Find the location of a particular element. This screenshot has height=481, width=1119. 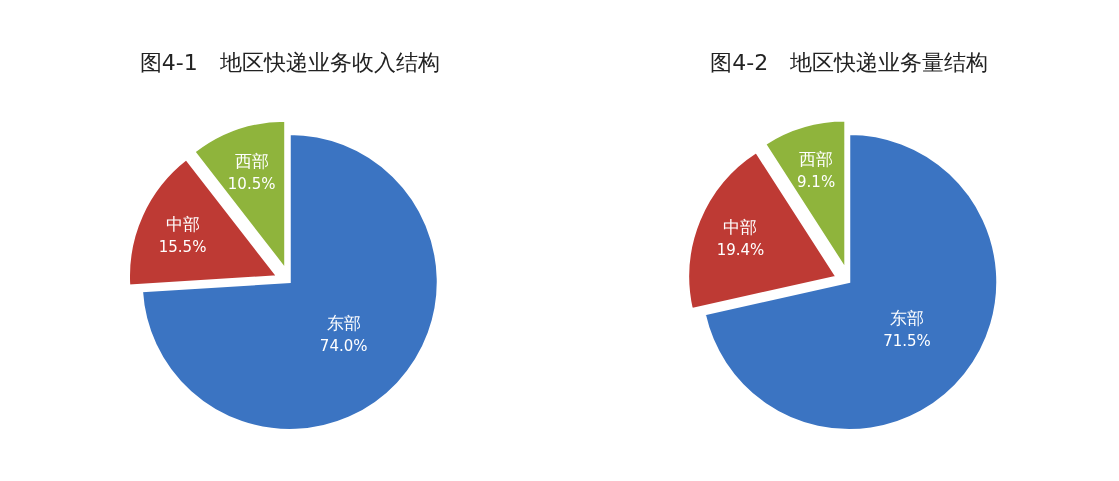

chart-title: 图4-1 地区快递业务收入结构 is located at coordinates (289, 62).